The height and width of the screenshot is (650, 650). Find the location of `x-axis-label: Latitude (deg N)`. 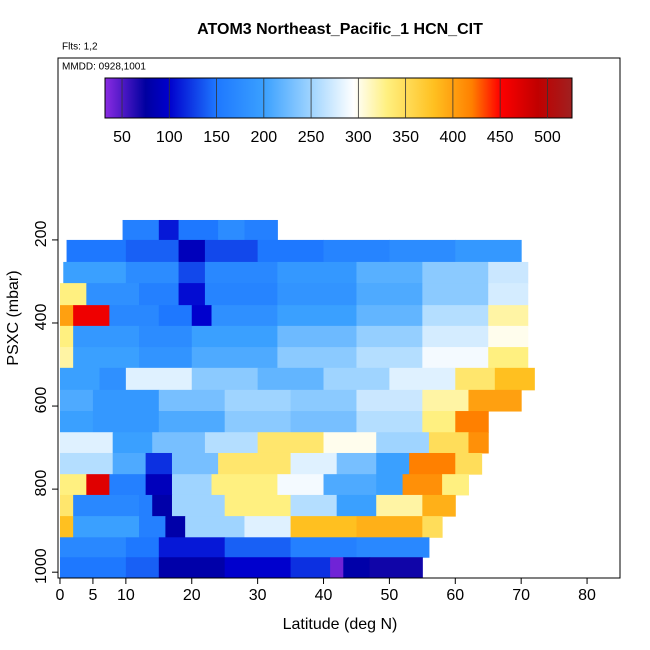

x-axis-label: Latitude (deg N) is located at coordinates (340, 624).